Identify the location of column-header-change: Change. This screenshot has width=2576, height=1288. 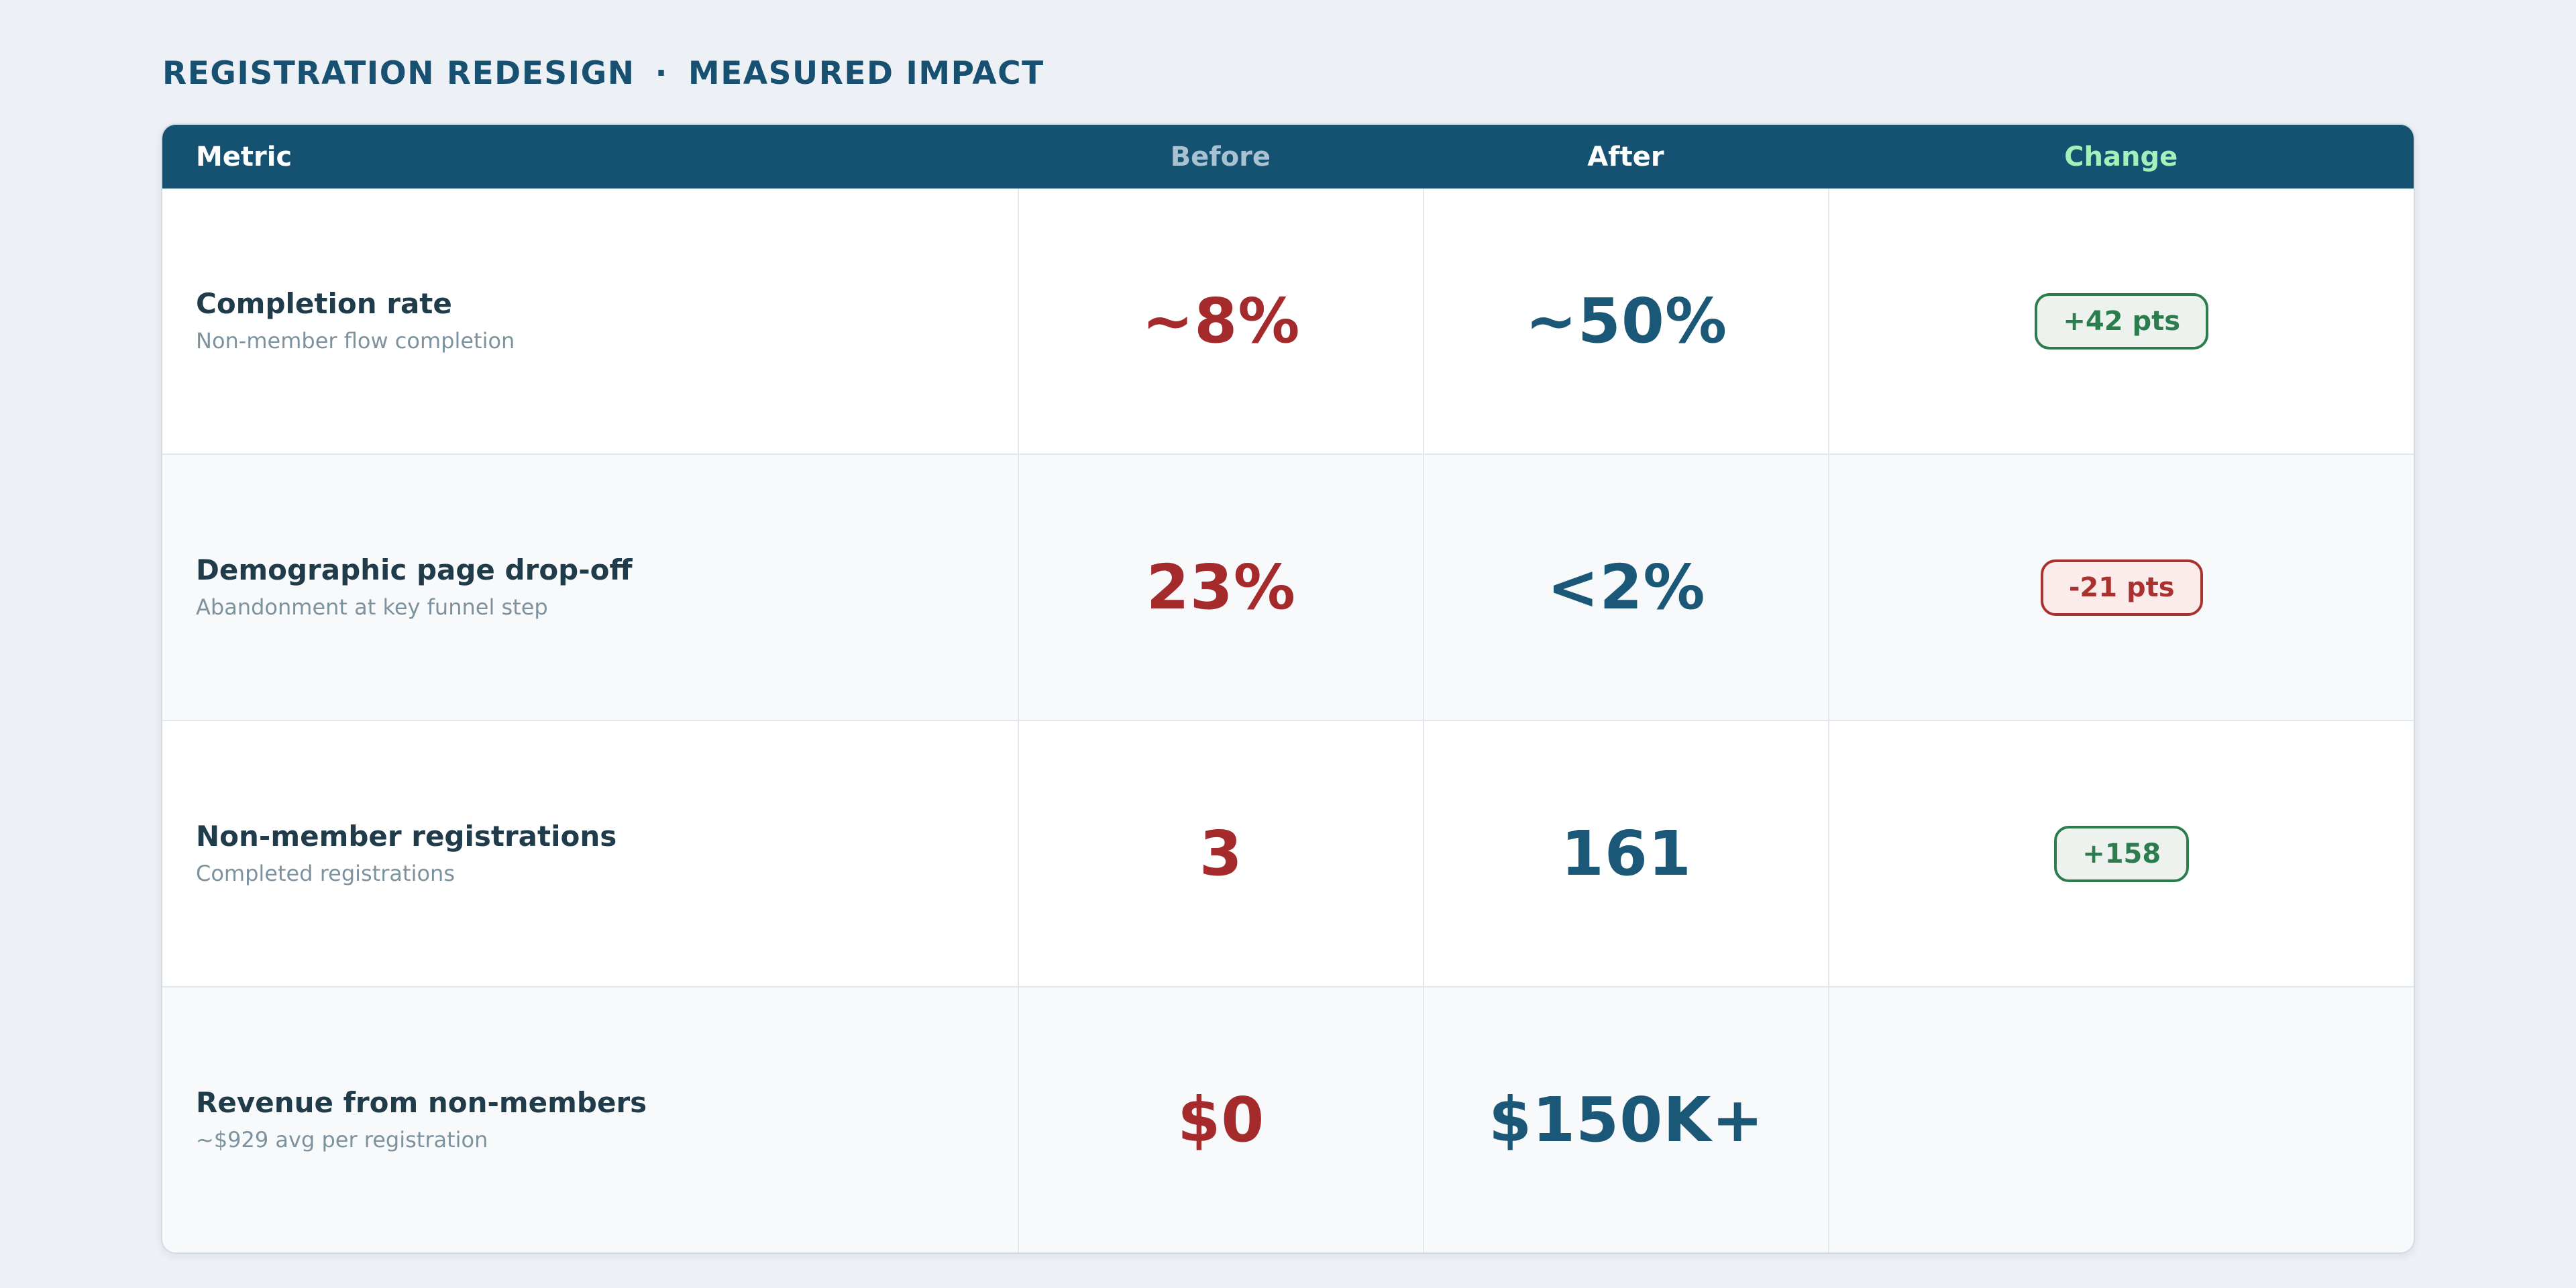
(2121, 156).